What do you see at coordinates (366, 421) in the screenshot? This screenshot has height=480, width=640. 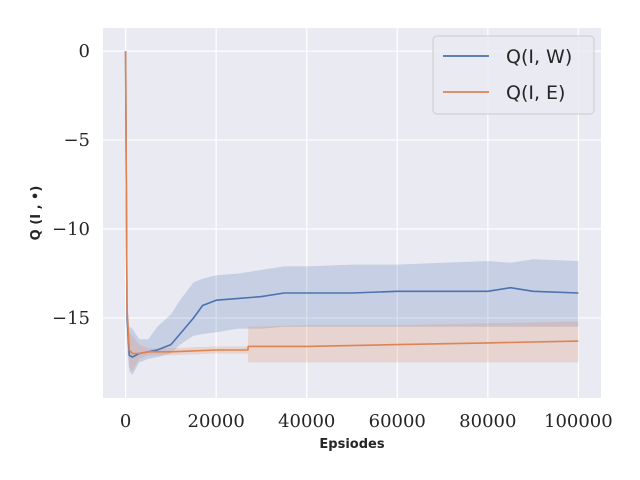 I see `x-tick-labels: 0 20000 40000 60000 80000 100000` at bounding box center [366, 421].